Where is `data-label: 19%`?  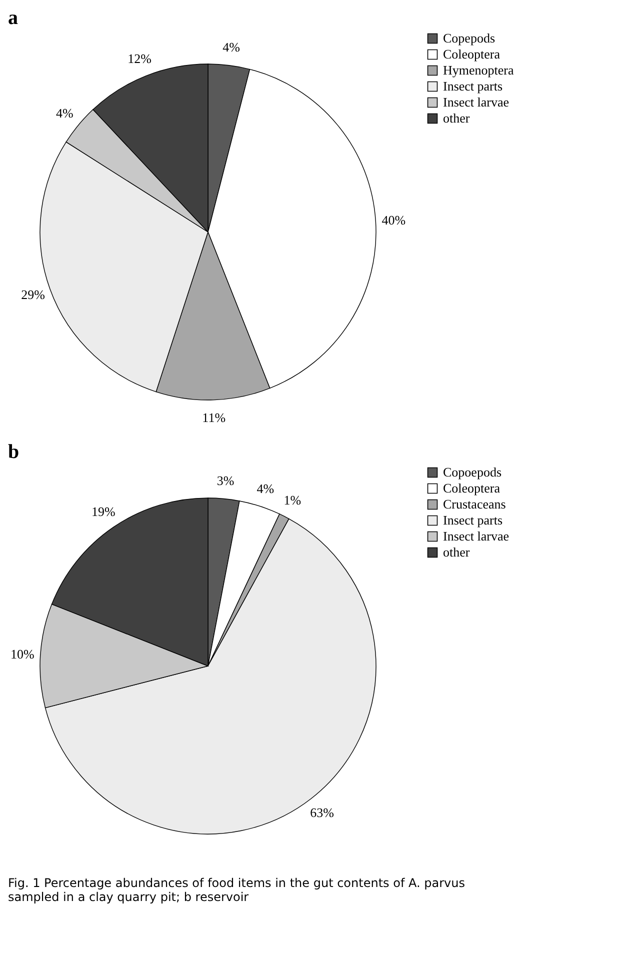
data-label: 19% is located at coordinates (104, 512).